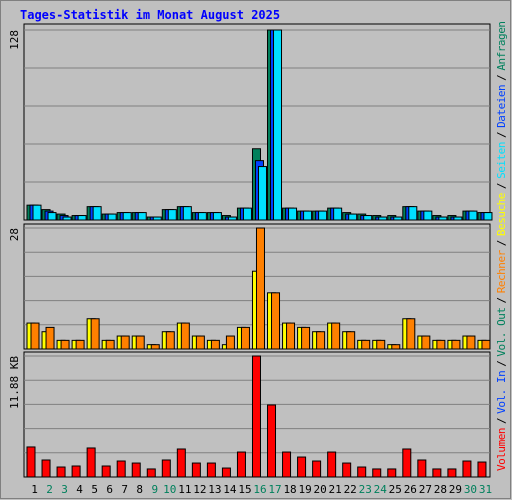  I want to click on x-tick-label: 7, so click(124, 489).